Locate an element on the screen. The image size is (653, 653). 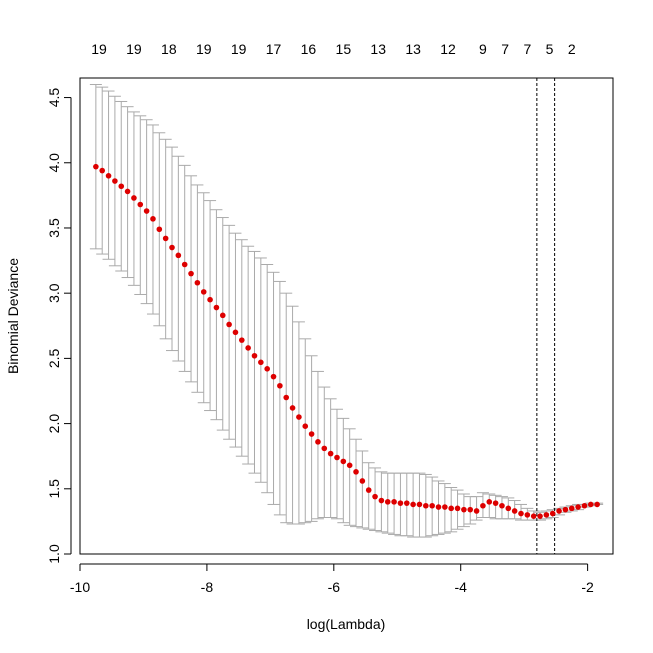
top-axis-count-label: 18 is located at coordinates (169, 49).